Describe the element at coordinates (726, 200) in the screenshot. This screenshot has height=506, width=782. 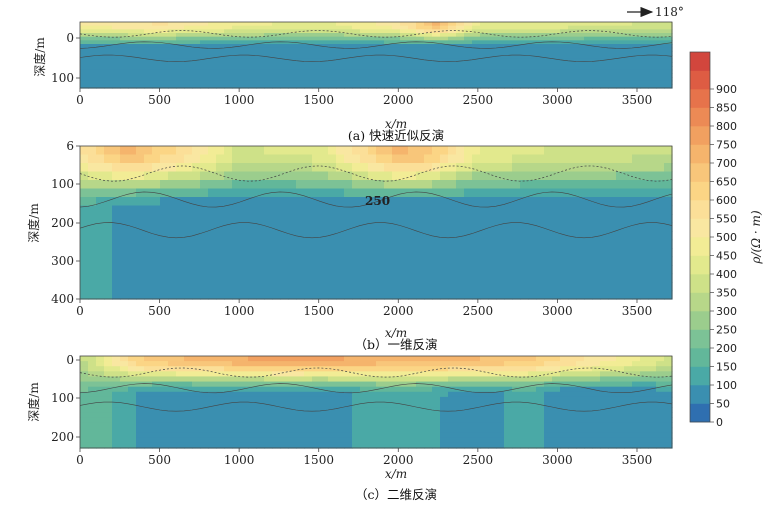
I see `colorbar-tick-label: 600` at that location.